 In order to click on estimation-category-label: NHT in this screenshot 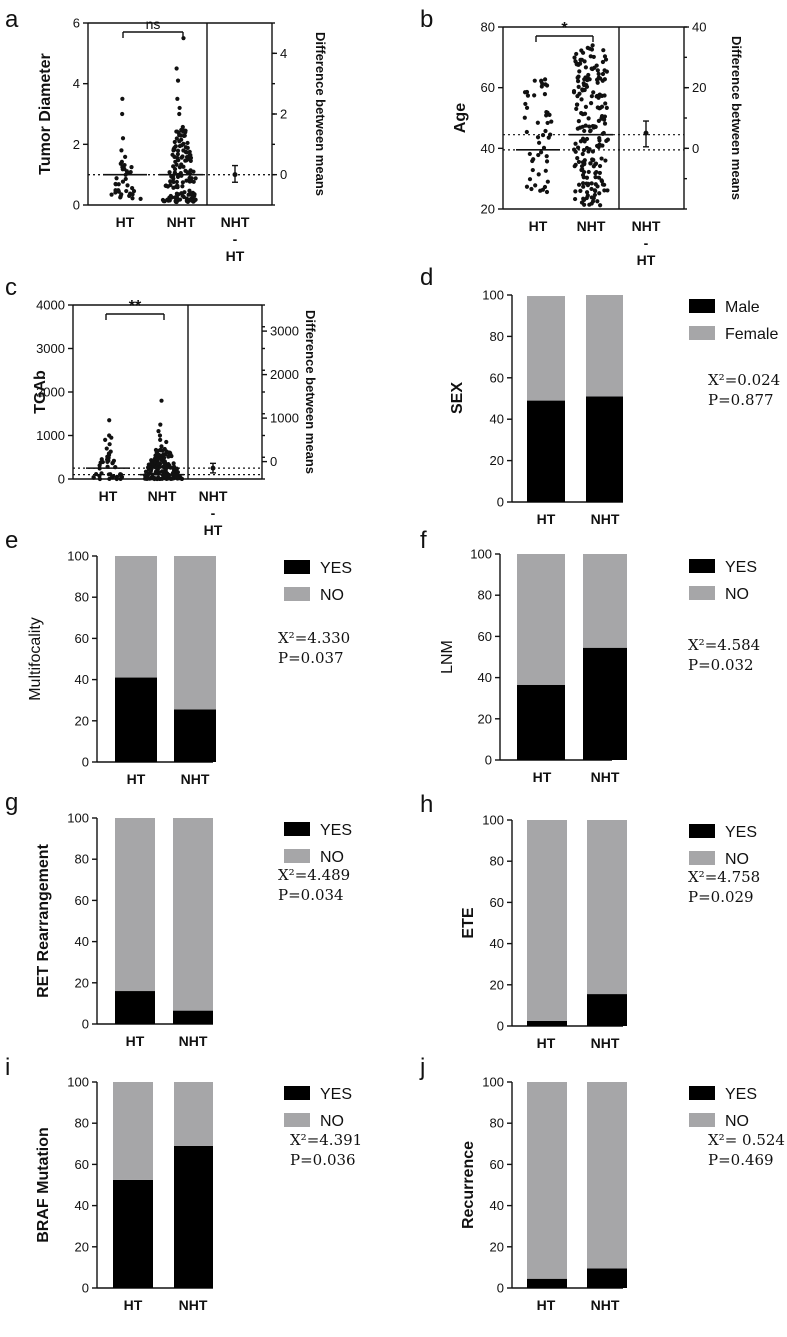, I will do `click(213, 496)`.